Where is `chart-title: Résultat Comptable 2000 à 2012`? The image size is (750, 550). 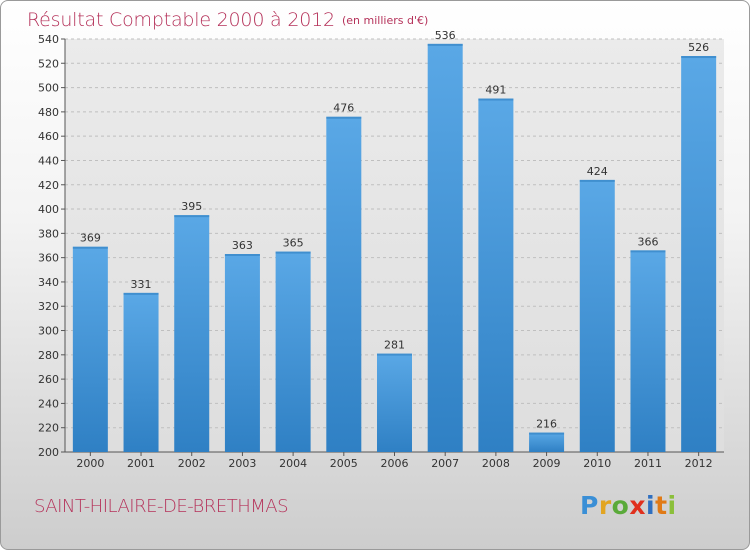 chart-title: Résultat Comptable 2000 à 2012 is located at coordinates (181, 20).